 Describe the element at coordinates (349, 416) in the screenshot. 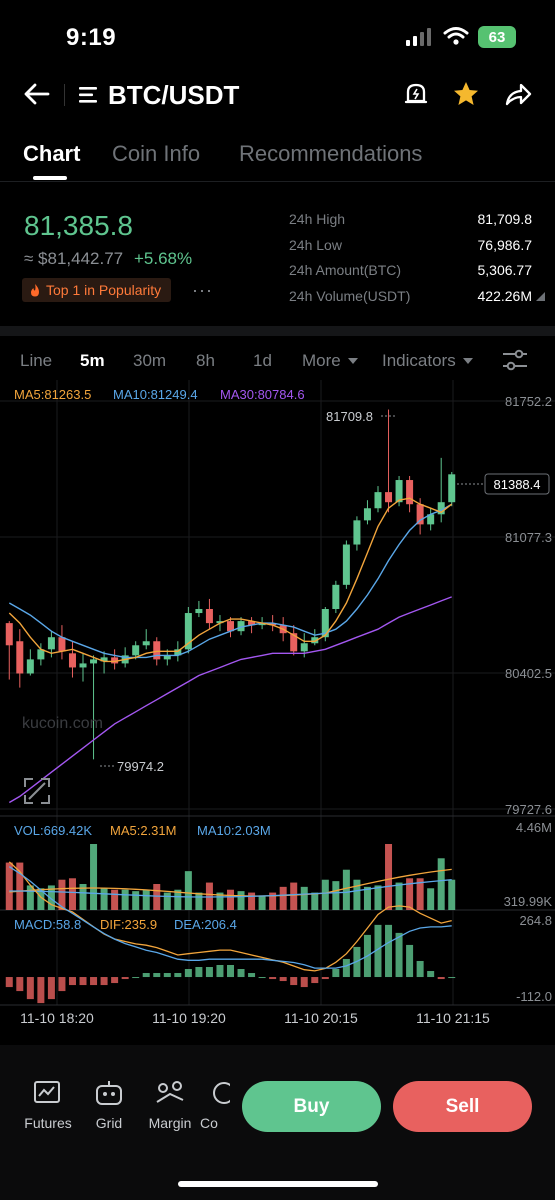

I see `high-marker-label: 81709.8` at that location.